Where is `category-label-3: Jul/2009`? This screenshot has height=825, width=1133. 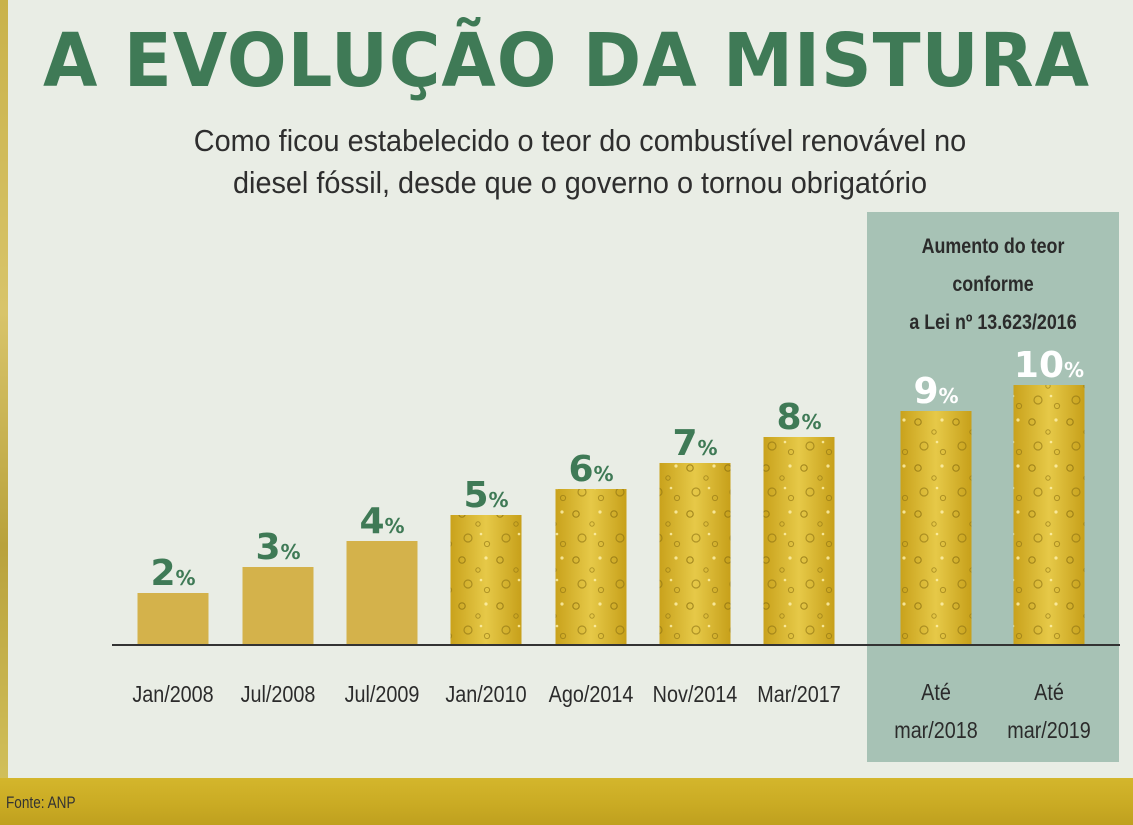 category-label-3: Jul/2009 is located at coordinates (382, 695).